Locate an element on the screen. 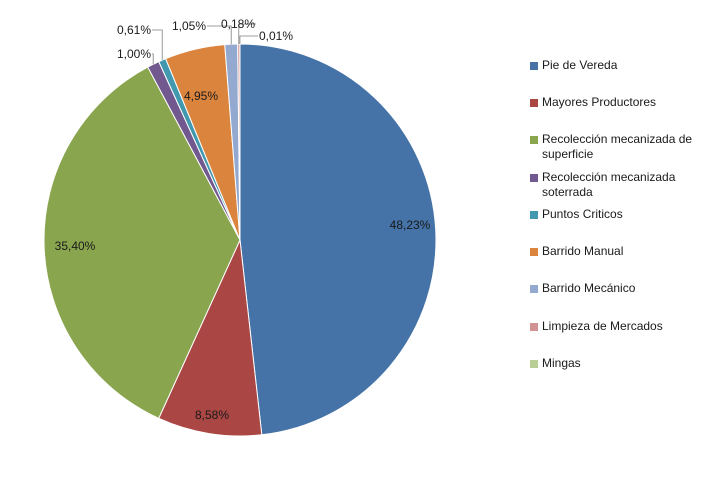 Image resolution: width=716 pixels, height=481 pixels. legend-label: Puntos Criticos is located at coordinates (582, 214).